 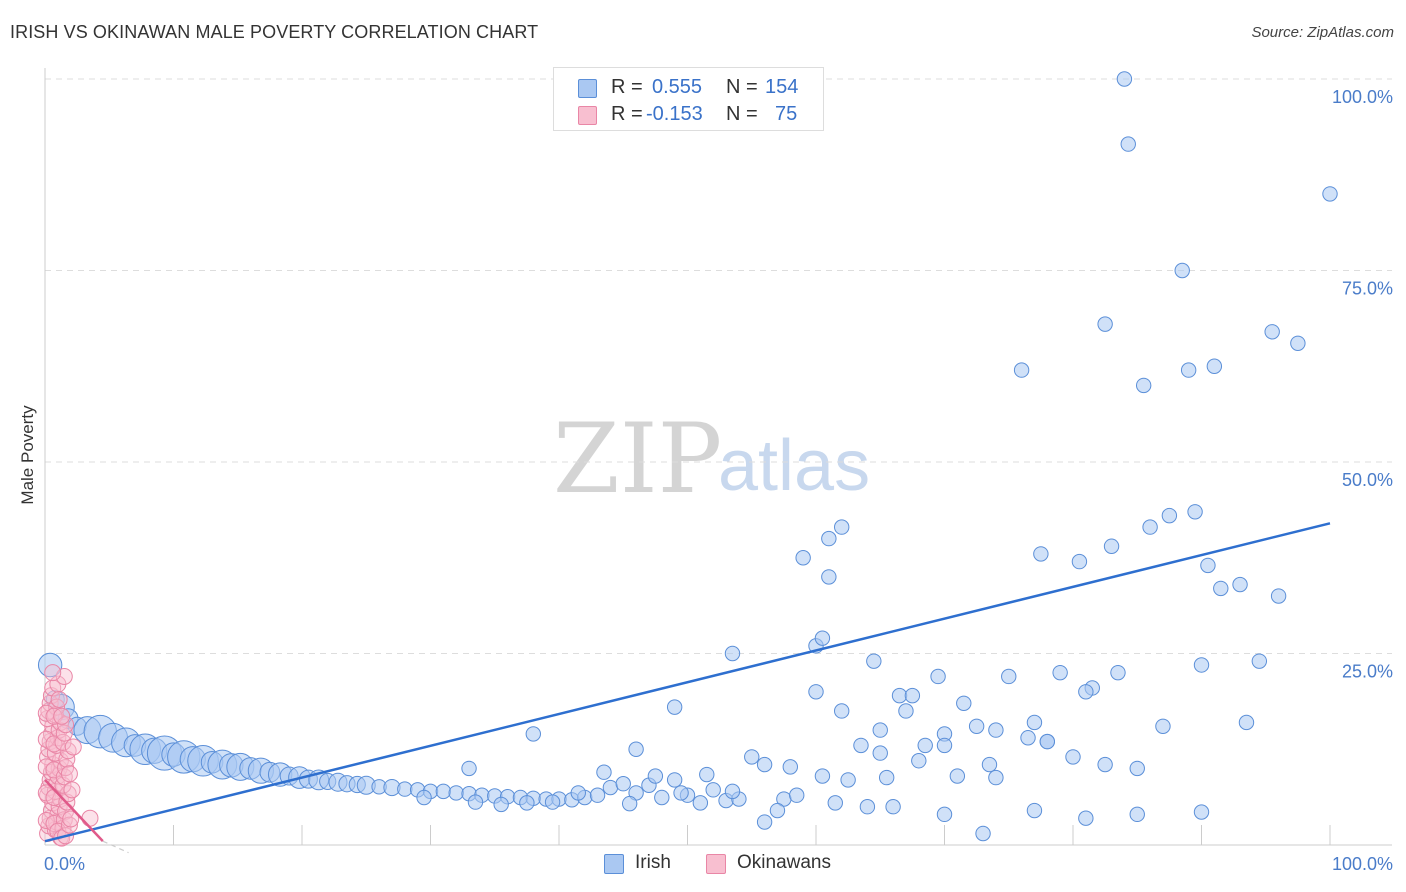 What do you see at coordinates (637, 459) in the screenshot?
I see `watermark-zip: ZIP` at bounding box center [637, 459].